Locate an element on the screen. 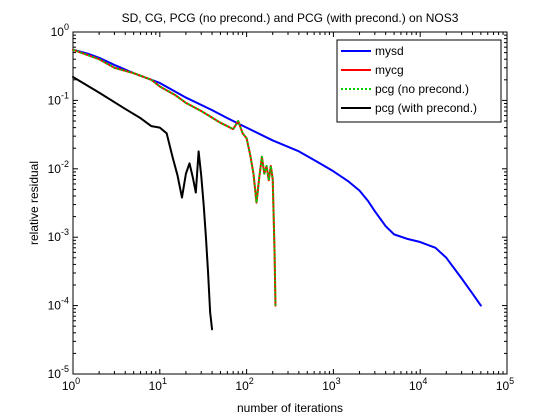  x-tick-label: 10¹ is located at coordinates (158, 384).